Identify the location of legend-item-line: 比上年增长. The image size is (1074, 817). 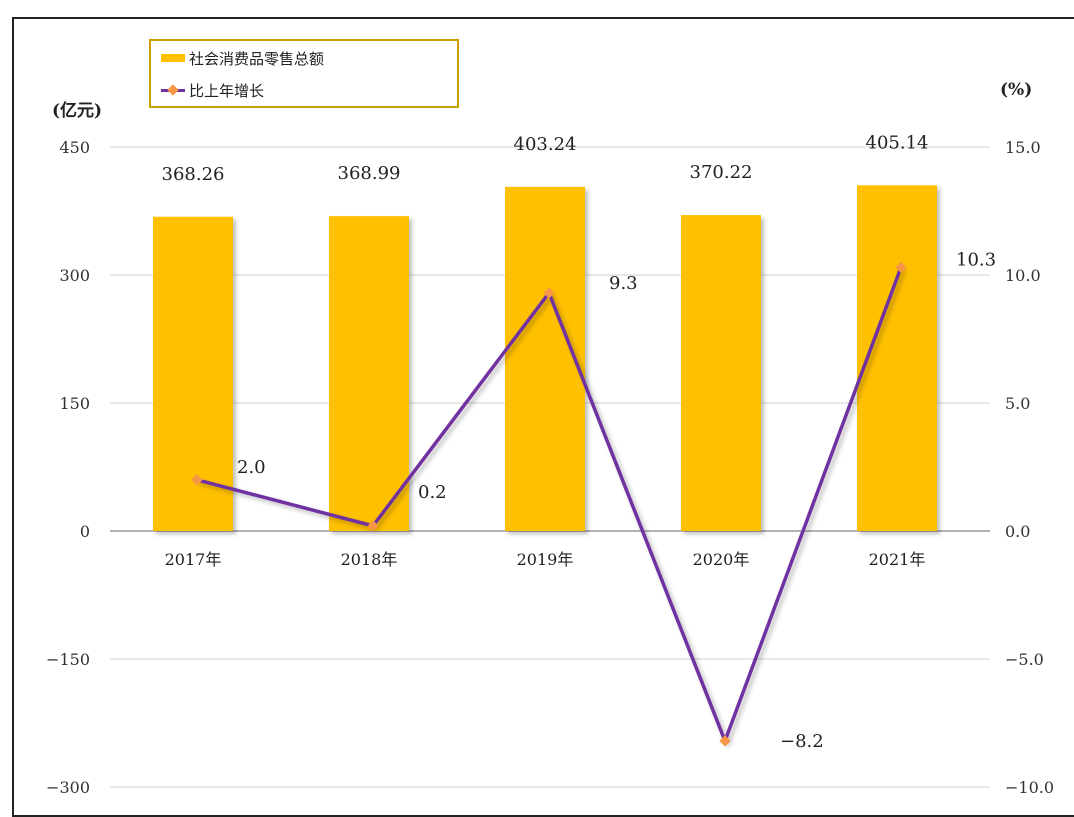
(212, 90).